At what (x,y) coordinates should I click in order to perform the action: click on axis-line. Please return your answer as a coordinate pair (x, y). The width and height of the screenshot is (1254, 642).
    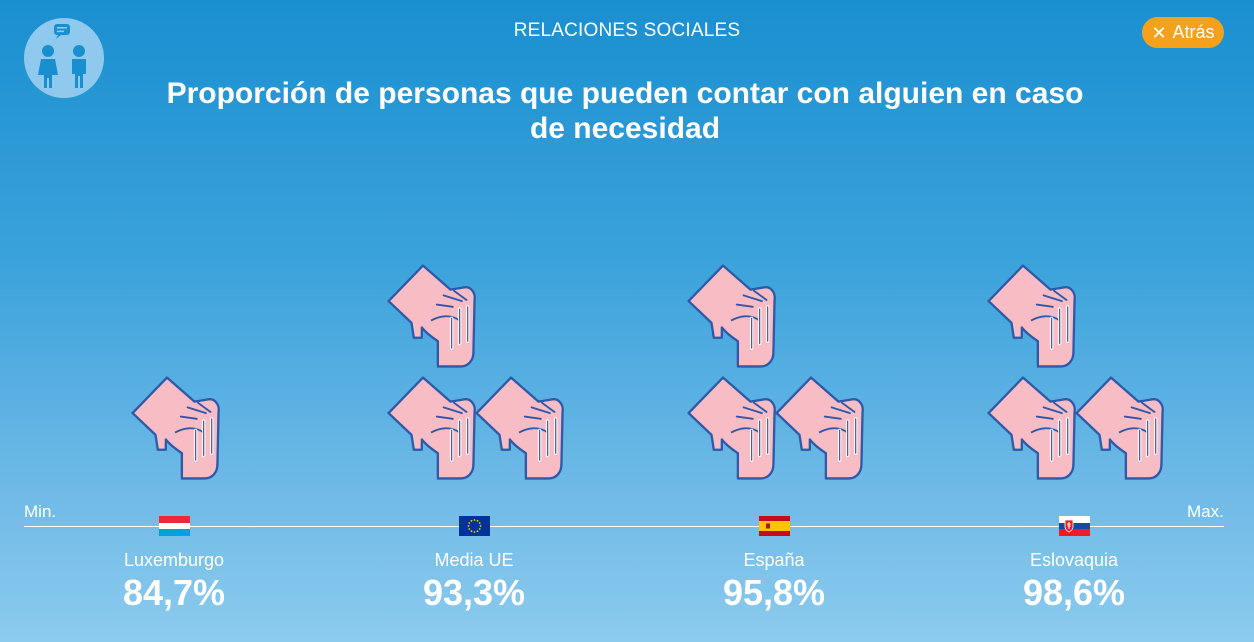
    Looking at the image, I should click on (624, 526).